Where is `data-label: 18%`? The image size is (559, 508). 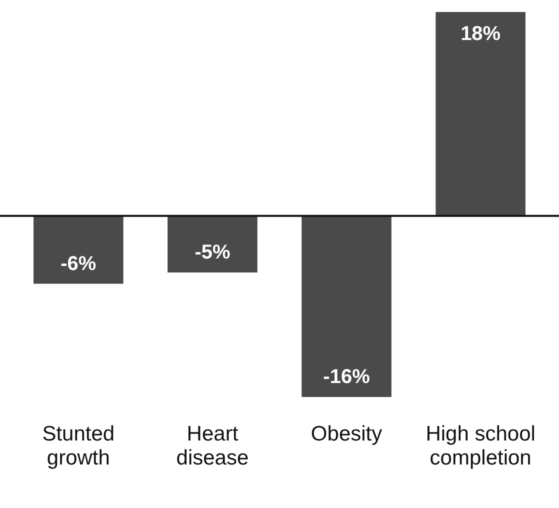
data-label: 18% is located at coordinates (480, 34).